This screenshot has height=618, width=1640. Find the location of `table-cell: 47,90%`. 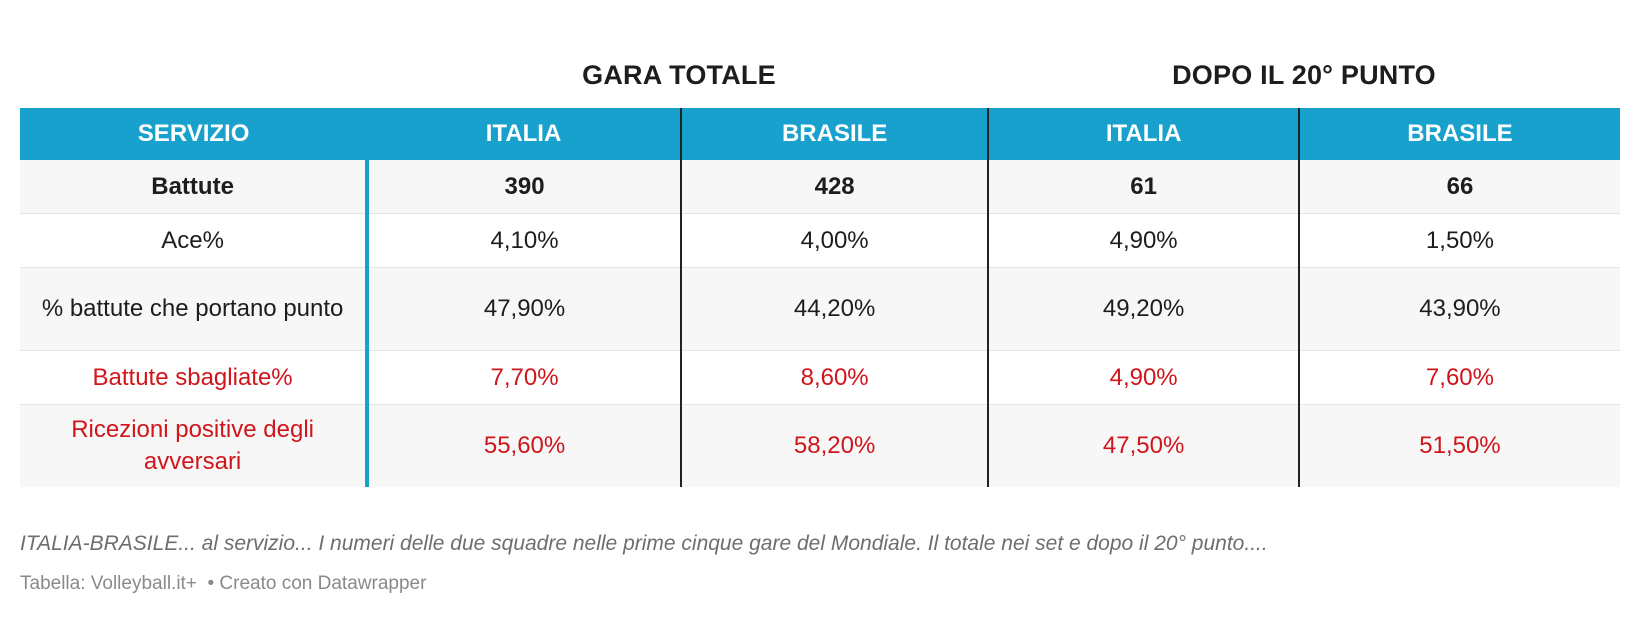

table-cell: 47,90% is located at coordinates (524, 309).